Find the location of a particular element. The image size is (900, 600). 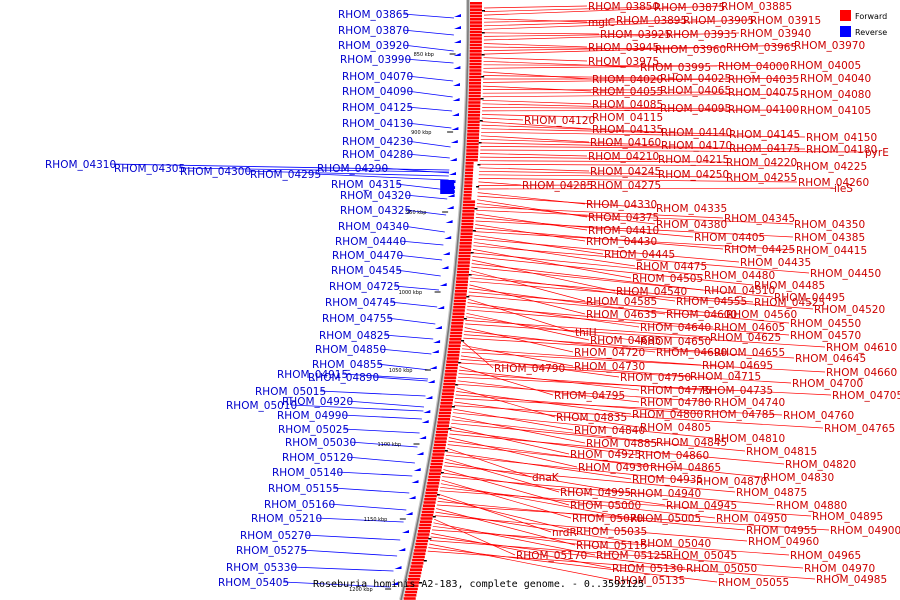

forward-gene-label: RHOM_04380 is located at coordinates (691, 225).